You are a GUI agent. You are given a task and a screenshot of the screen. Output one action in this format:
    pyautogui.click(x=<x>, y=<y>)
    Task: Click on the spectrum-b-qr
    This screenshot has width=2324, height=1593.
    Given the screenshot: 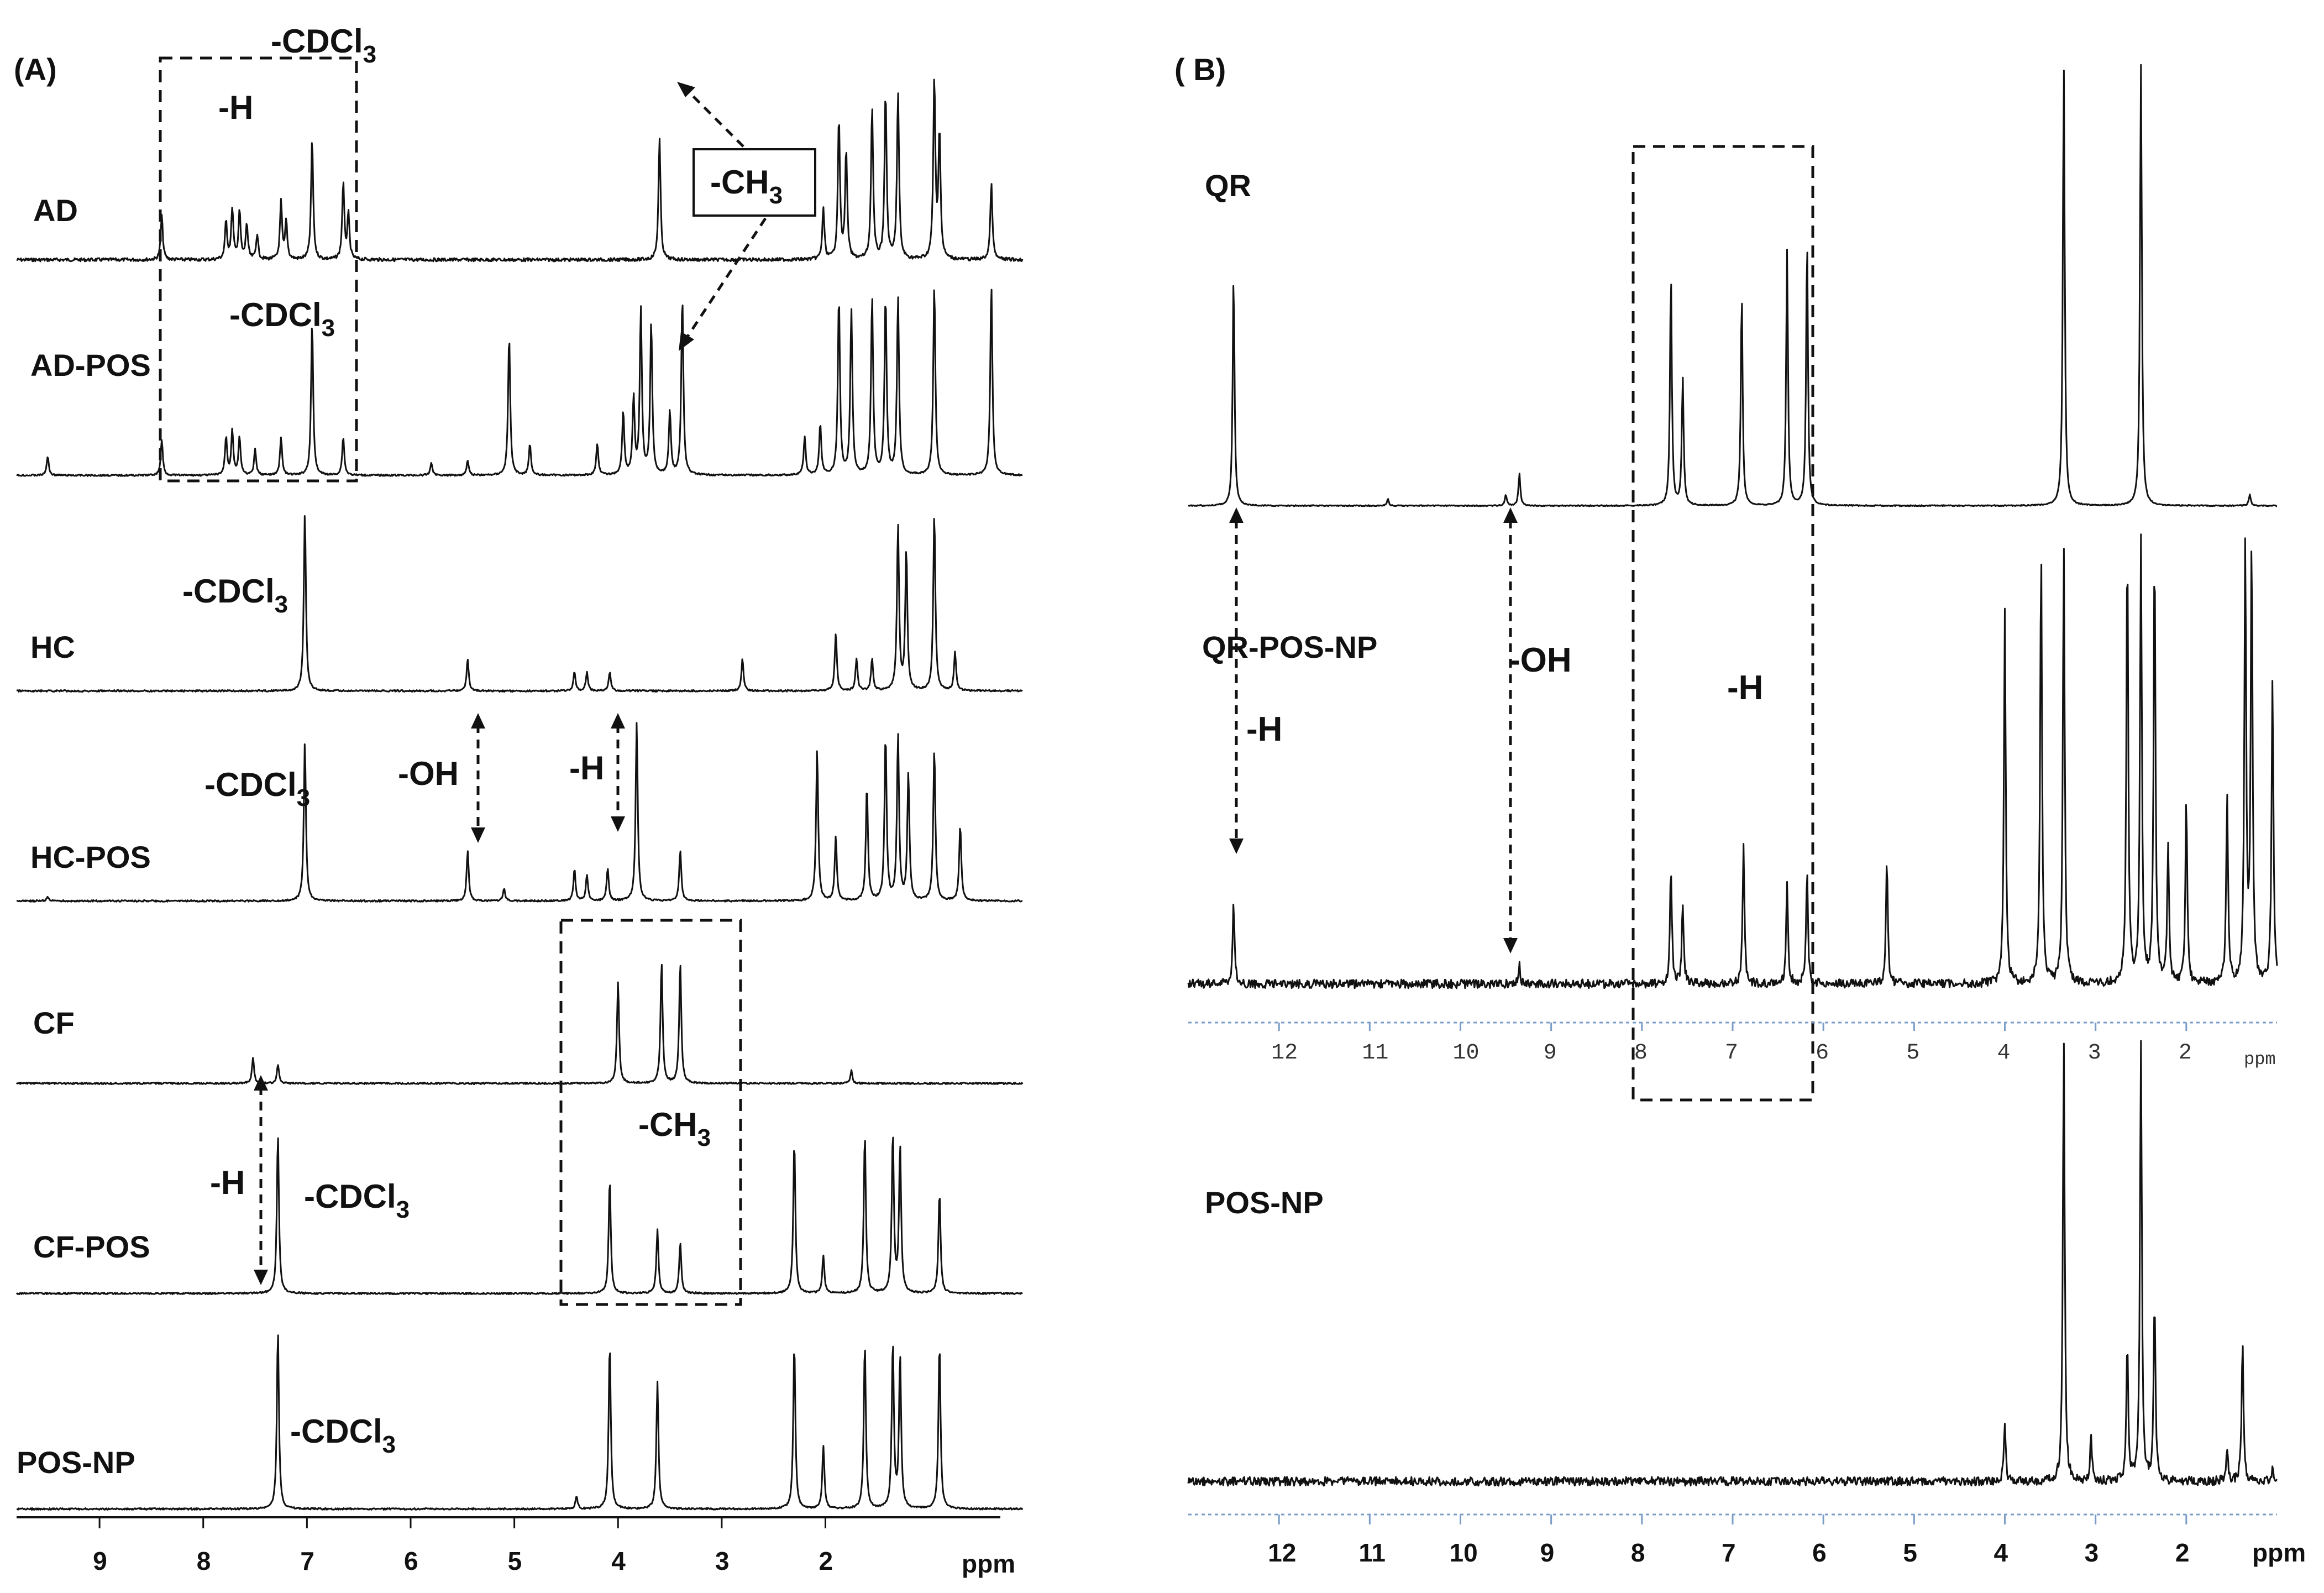 What is the action you would take?
    pyautogui.click(x=1733, y=285)
    